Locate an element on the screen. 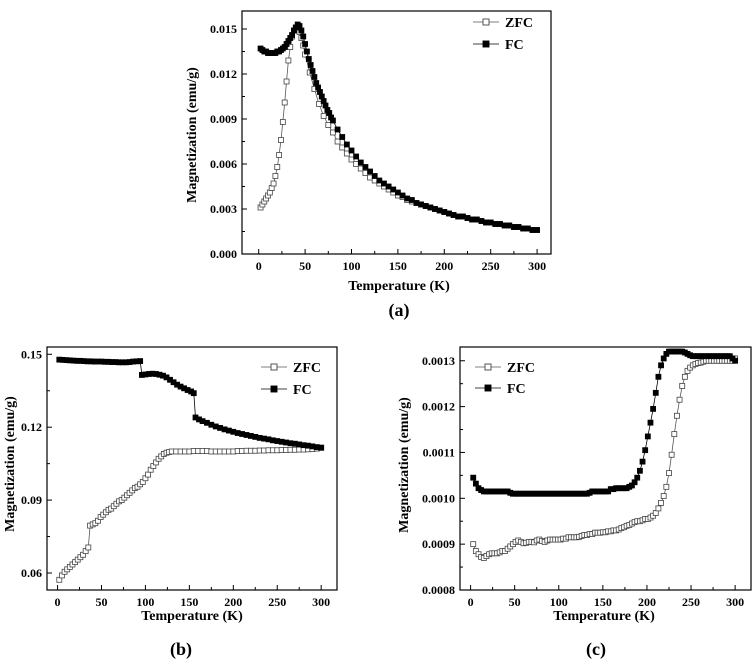  panel-label: (b) is located at coordinates (181, 649).